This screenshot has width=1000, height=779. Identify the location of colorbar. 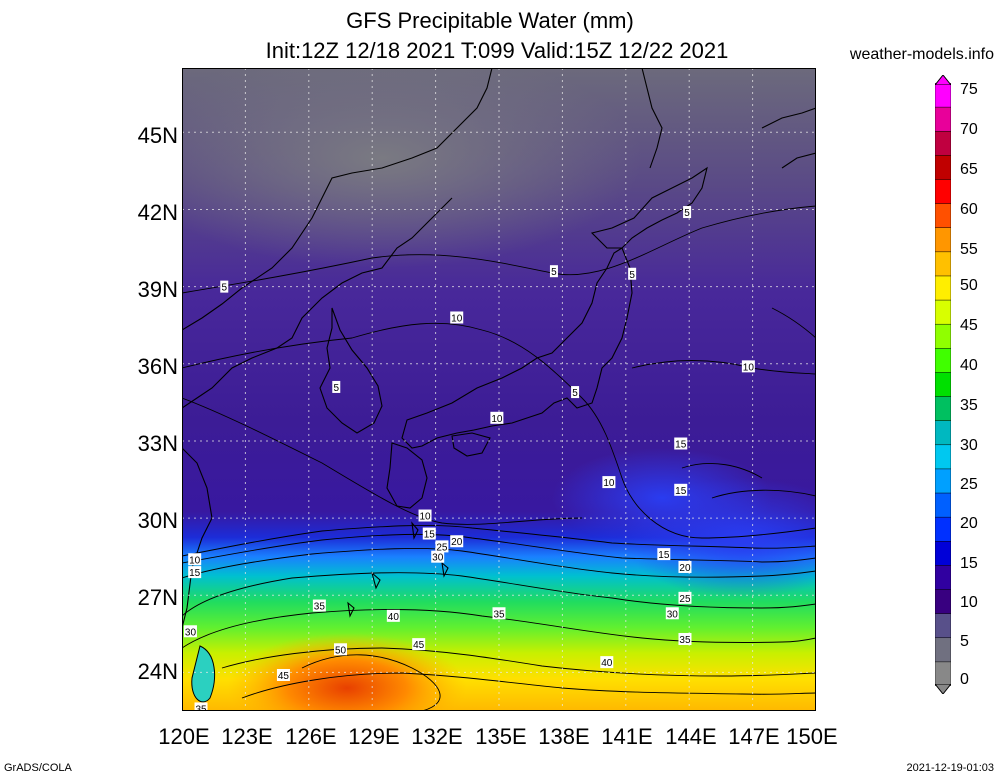
(943, 384).